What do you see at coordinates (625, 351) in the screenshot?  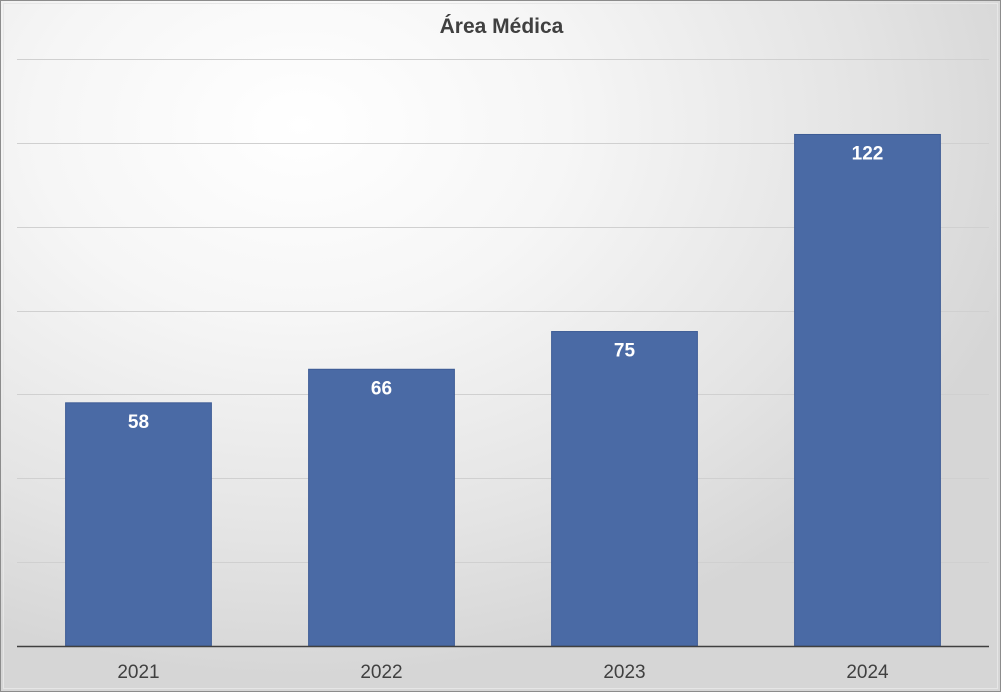 I see `data-label-2023: 75` at bounding box center [625, 351].